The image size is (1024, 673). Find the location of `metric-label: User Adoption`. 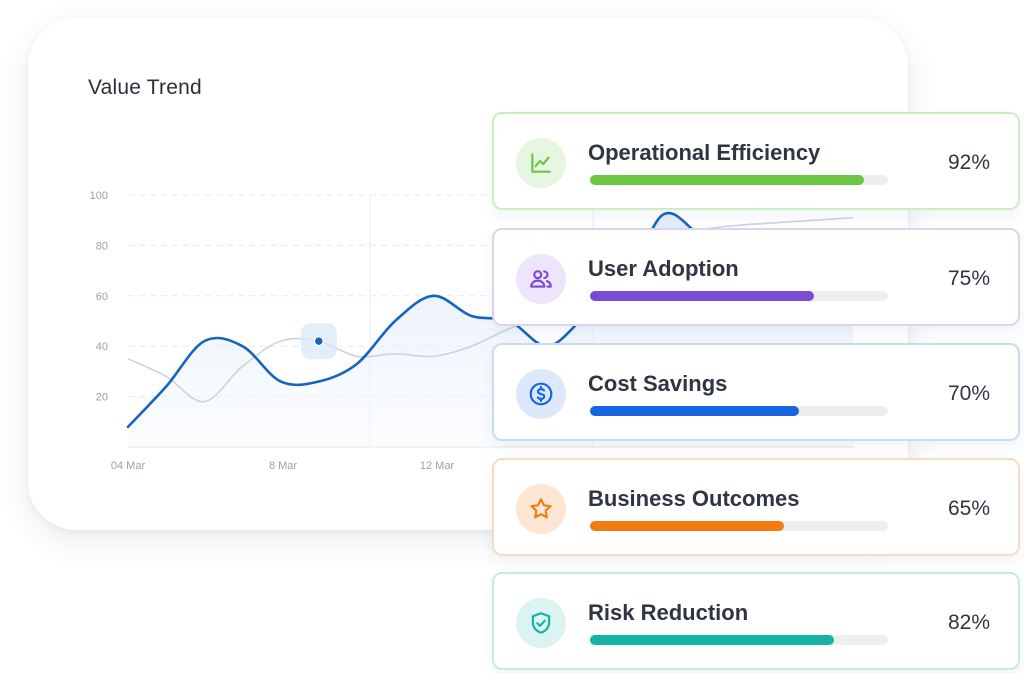

metric-label: User Adoption is located at coordinates (663, 268).